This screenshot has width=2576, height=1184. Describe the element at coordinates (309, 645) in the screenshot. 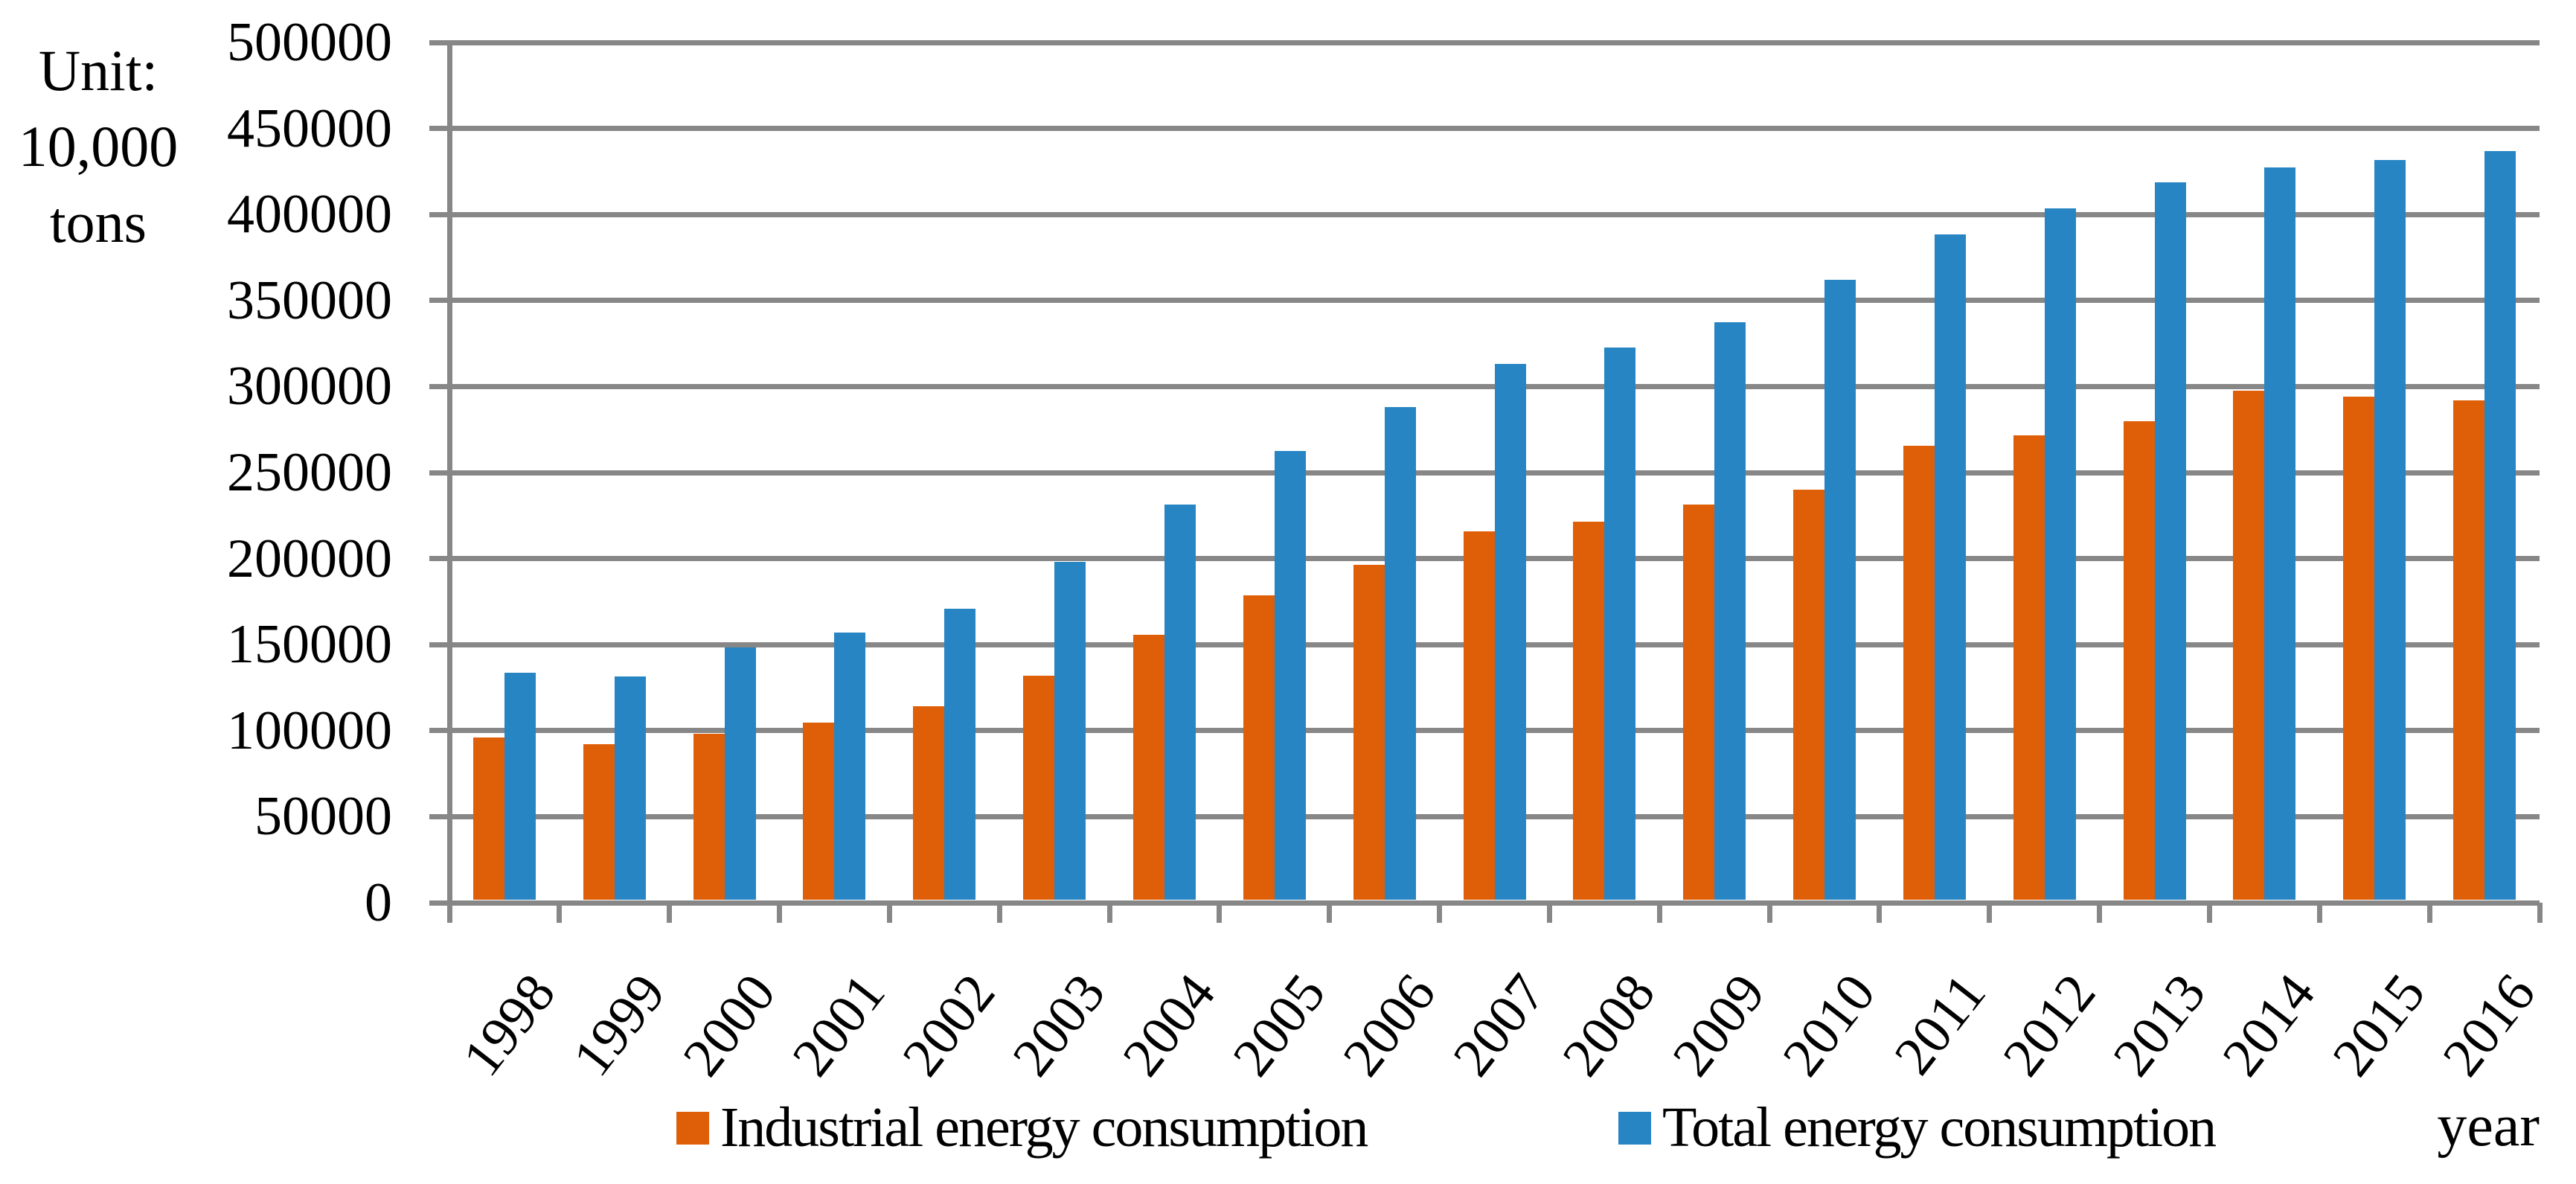

I see `y-axis-tick-label: 150000` at that location.